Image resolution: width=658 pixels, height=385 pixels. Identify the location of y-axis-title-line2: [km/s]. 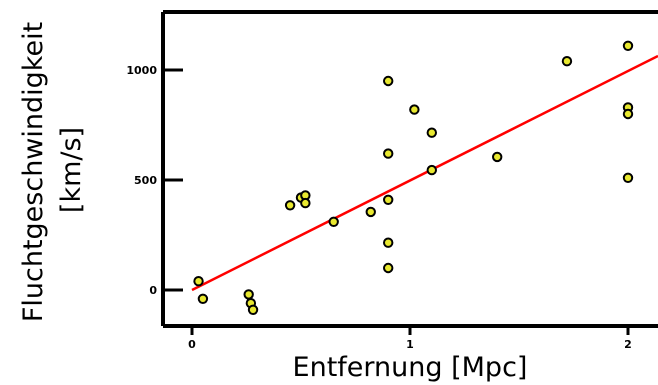
(71, 170).